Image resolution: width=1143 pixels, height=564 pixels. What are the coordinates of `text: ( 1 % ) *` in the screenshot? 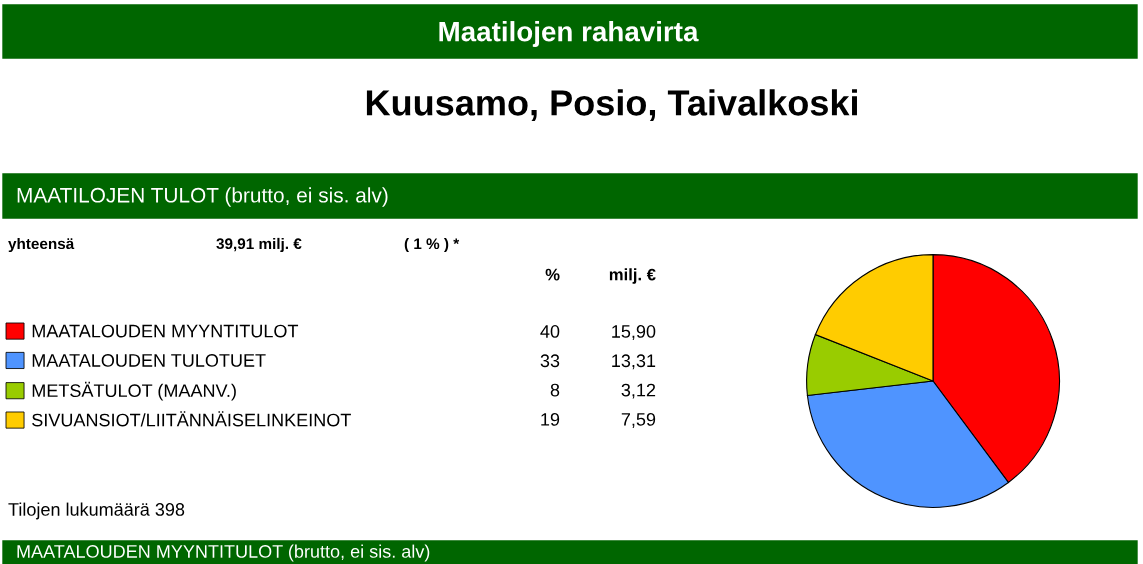 It's located at (432, 245).